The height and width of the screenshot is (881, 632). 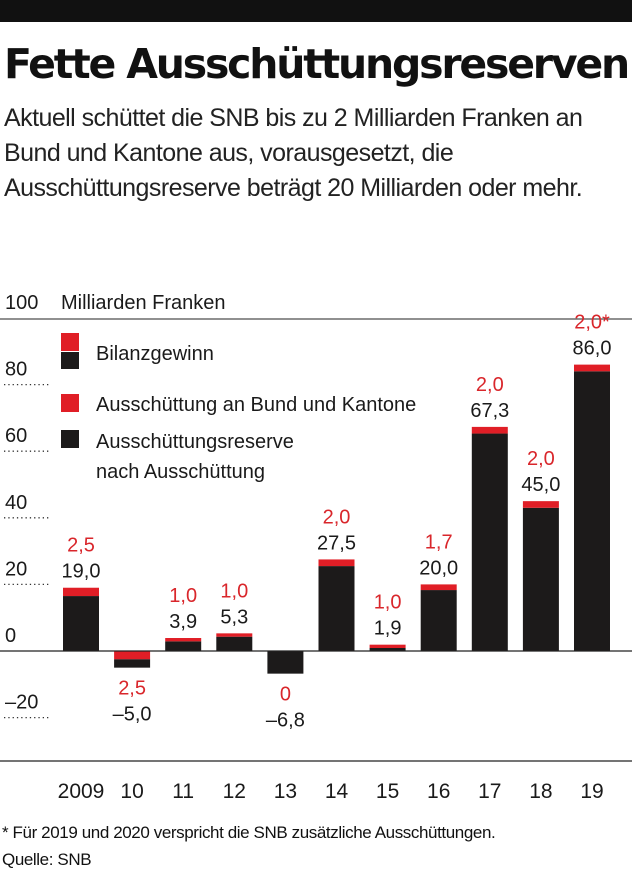 I want to click on y-tick-label: 40, so click(x=16, y=503).